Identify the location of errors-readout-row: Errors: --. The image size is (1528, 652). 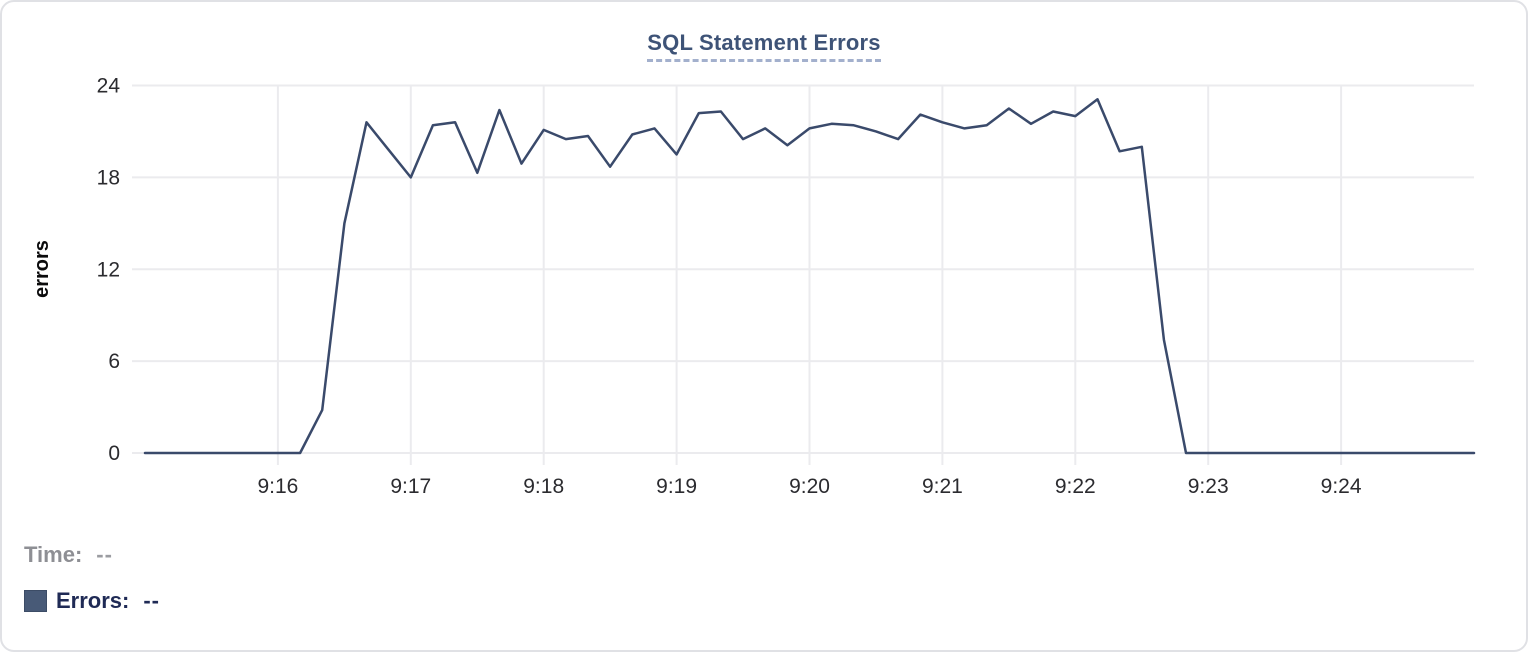
(92, 601).